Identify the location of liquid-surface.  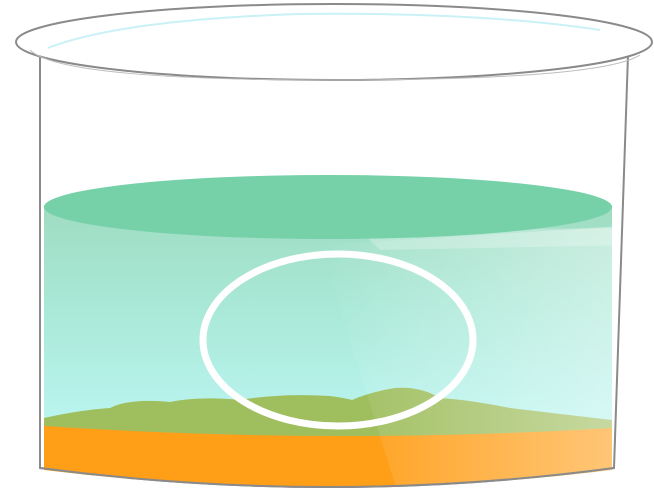
(328, 207).